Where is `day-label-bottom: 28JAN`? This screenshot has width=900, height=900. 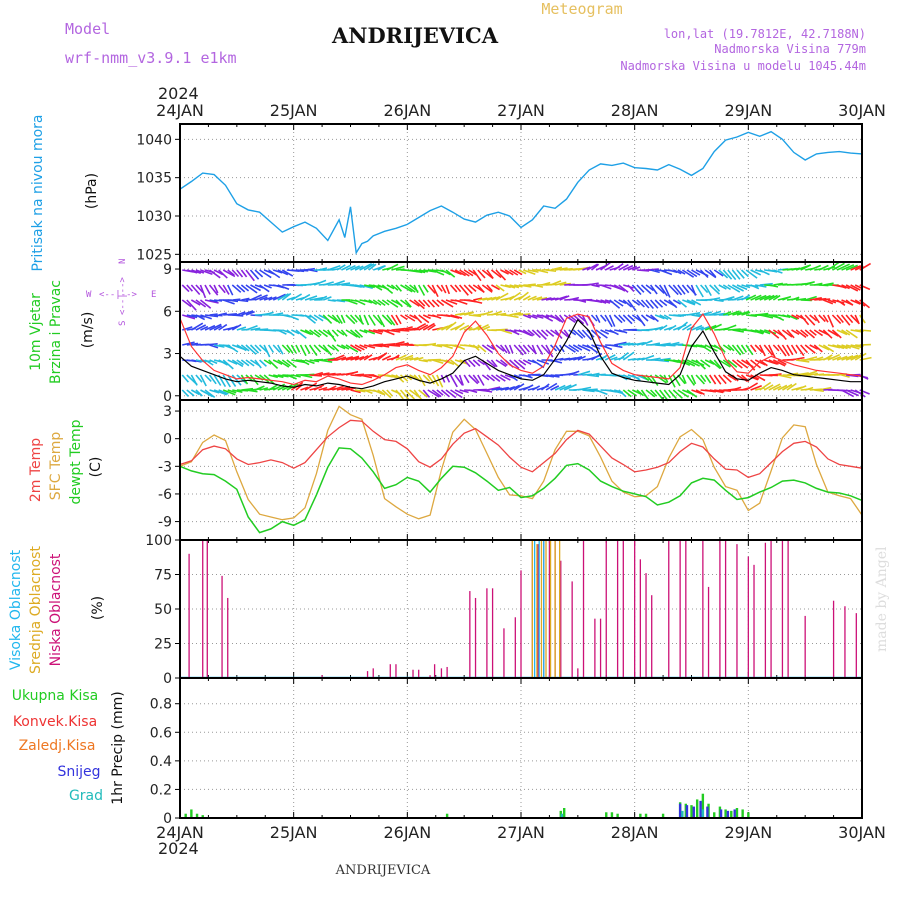 day-label-bottom: 28JAN is located at coordinates (635, 832).